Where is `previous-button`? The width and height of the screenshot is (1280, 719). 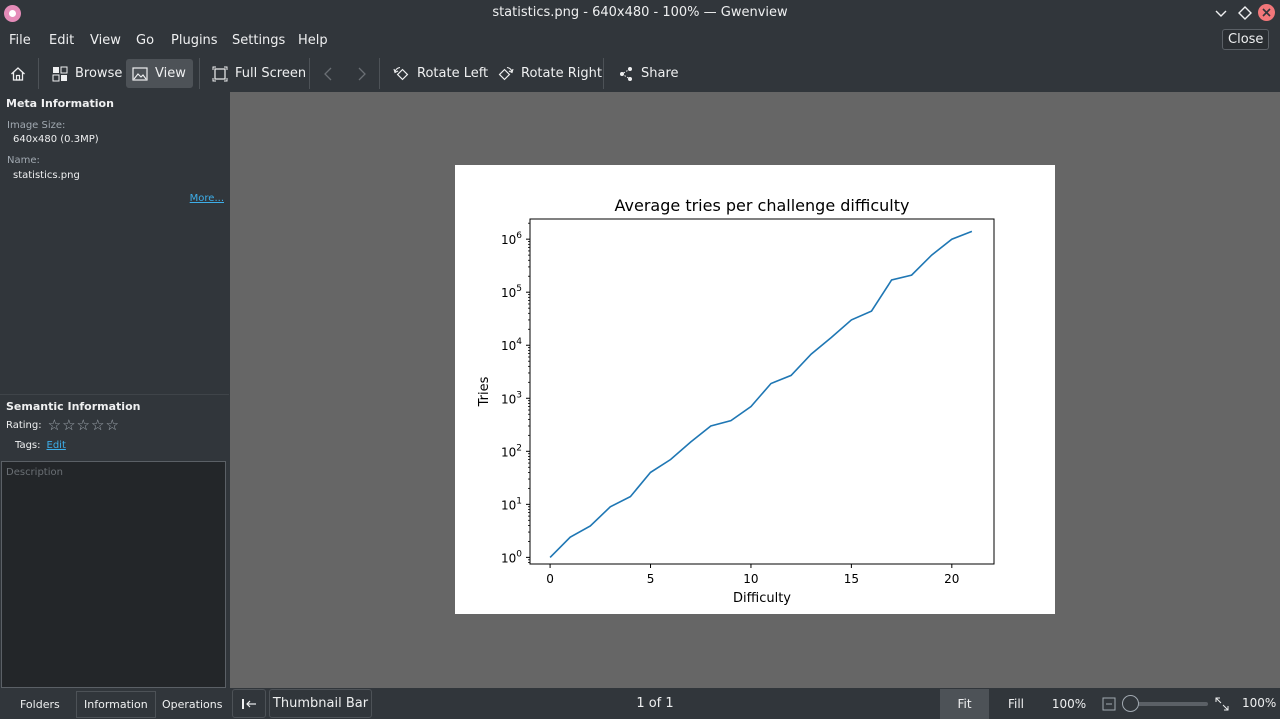 previous-button is located at coordinates (329, 73).